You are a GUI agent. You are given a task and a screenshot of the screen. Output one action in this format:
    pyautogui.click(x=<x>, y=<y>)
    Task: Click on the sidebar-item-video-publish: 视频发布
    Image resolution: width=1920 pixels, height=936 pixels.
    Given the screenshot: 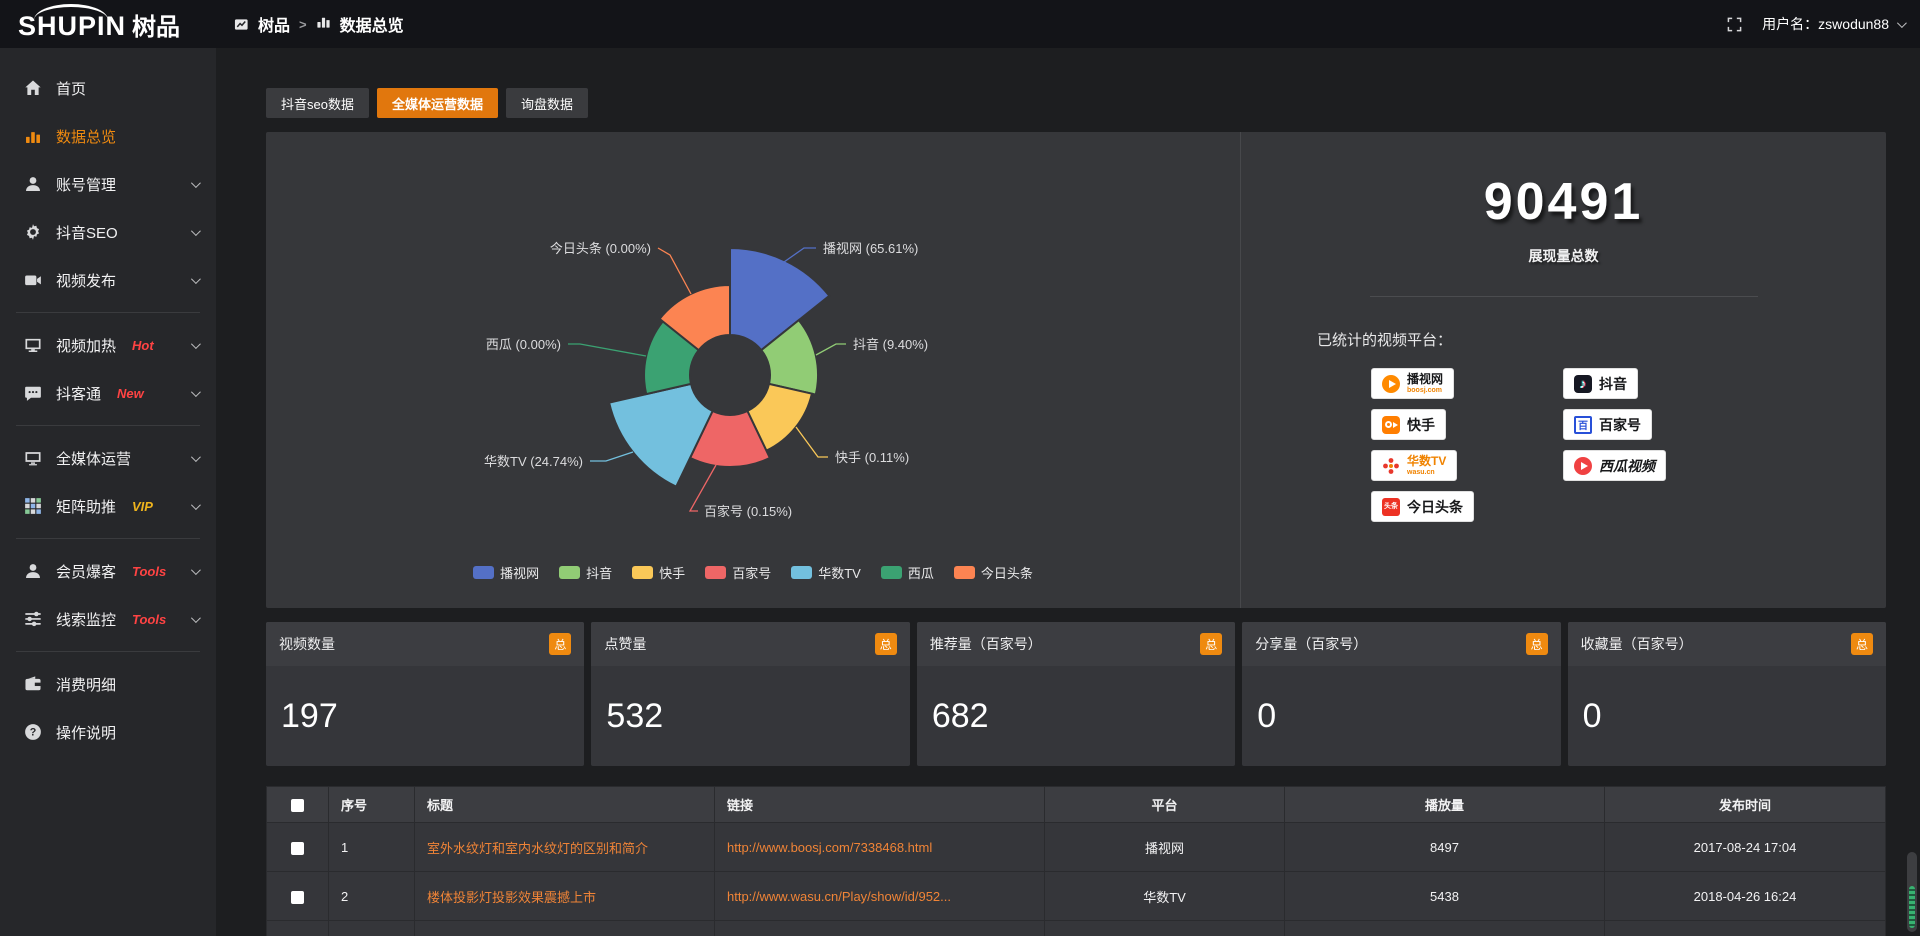 What is the action you would take?
    pyautogui.click(x=108, y=280)
    